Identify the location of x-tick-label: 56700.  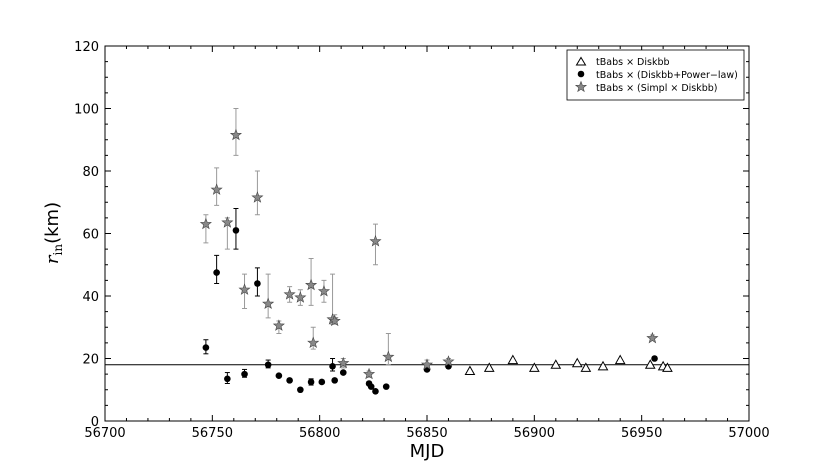
(104, 433).